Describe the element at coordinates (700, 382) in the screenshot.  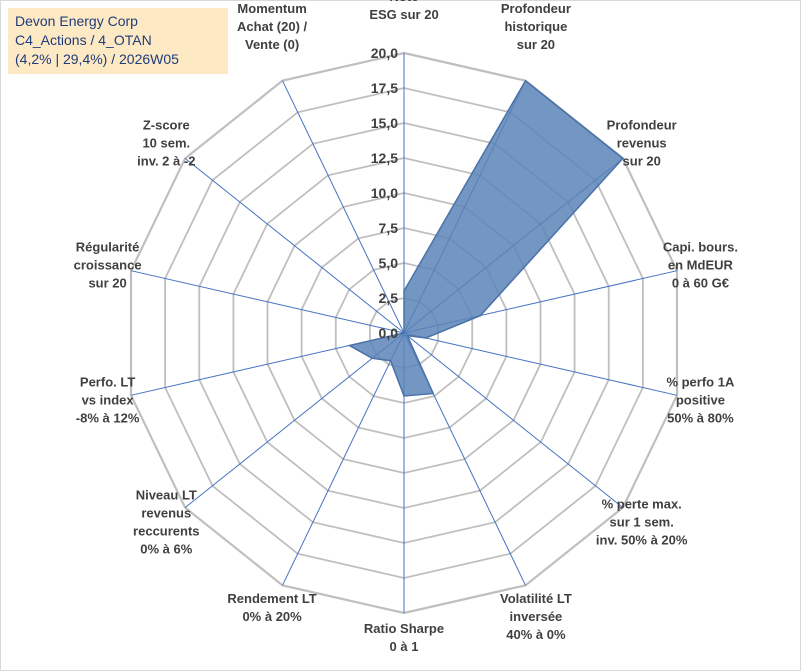
I see `category-label-line: % perfo 1A` at that location.